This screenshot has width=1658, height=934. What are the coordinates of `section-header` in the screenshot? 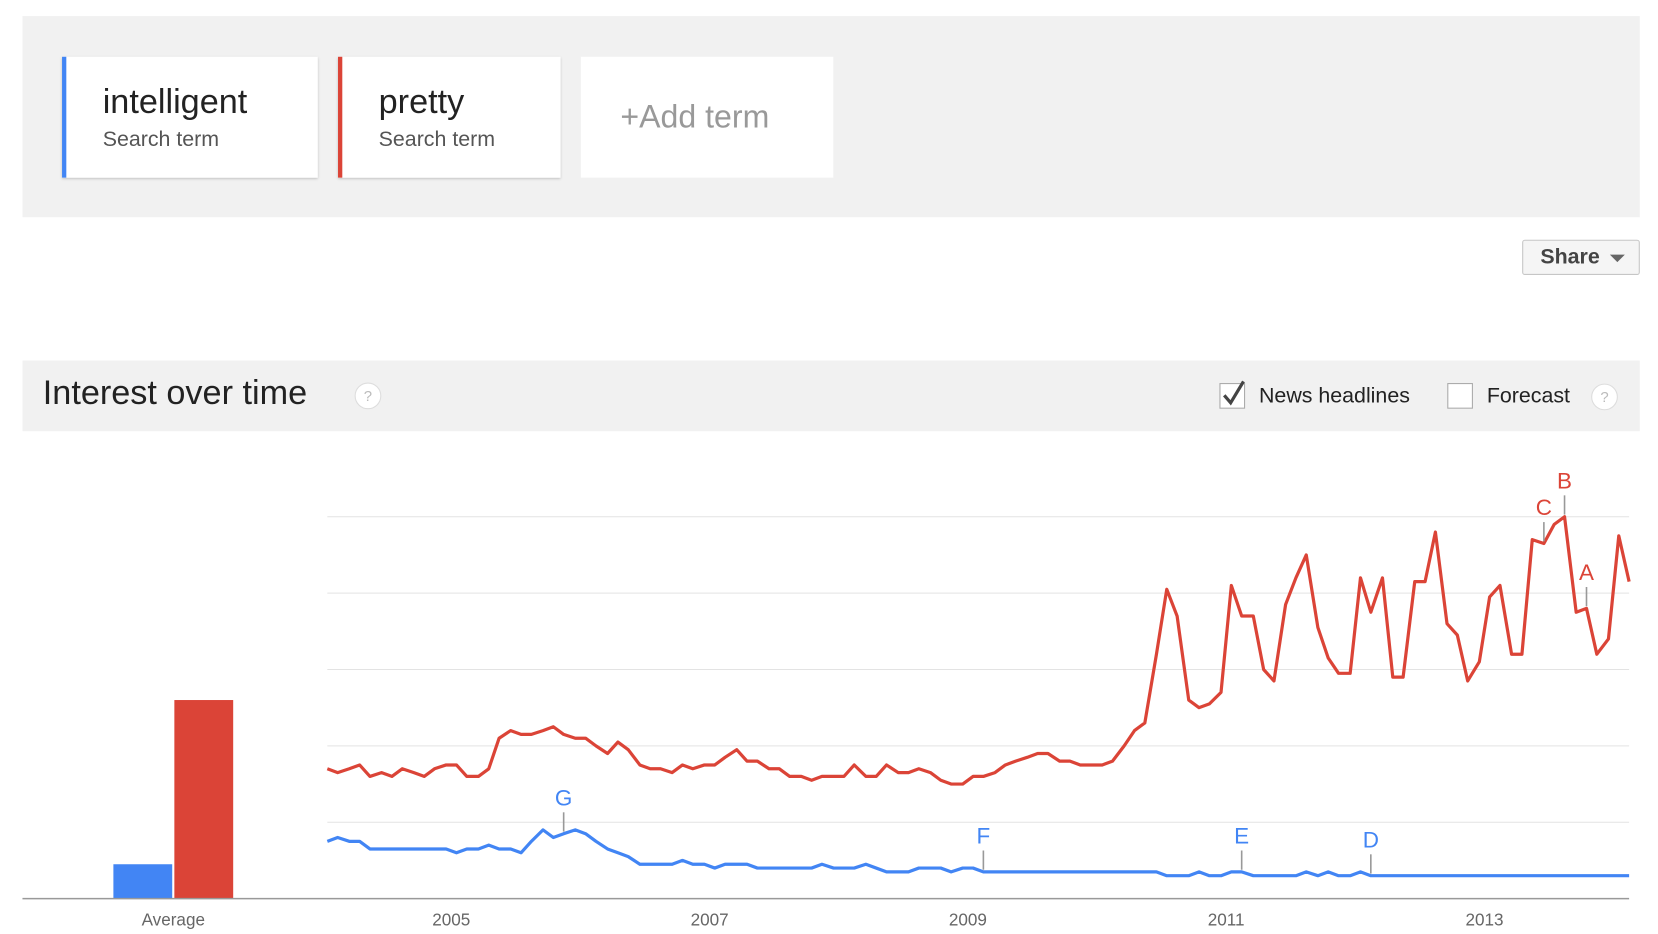 It's located at (831, 396).